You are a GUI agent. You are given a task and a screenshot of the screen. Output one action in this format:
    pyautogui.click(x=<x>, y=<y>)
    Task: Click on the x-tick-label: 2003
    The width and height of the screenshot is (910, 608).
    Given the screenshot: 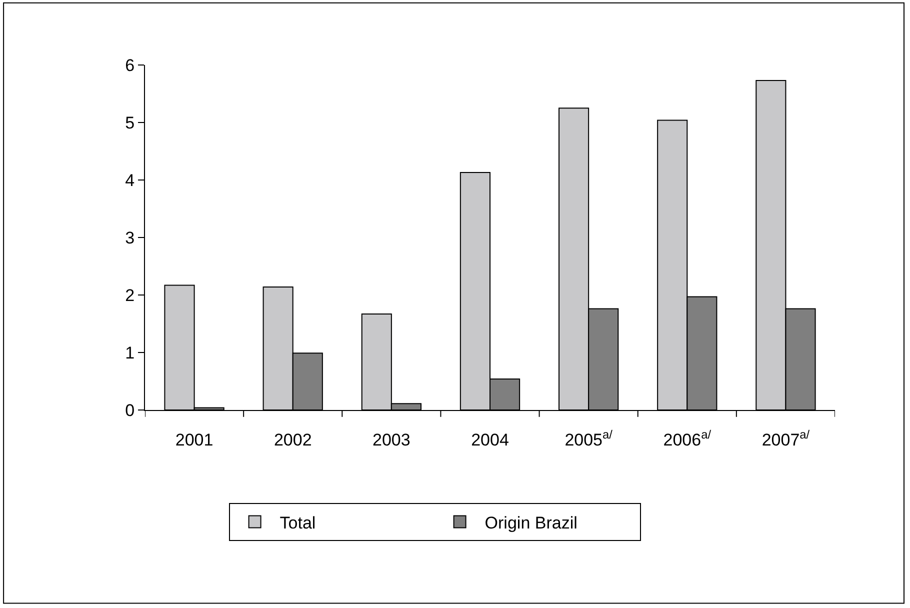 What is the action you would take?
    pyautogui.click(x=391, y=440)
    